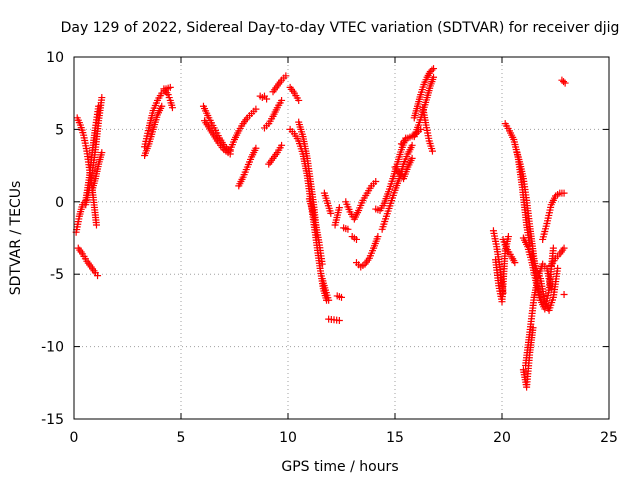  What do you see at coordinates (361, 200) in the screenshot?
I see `series-arc-e1` at bounding box center [361, 200].